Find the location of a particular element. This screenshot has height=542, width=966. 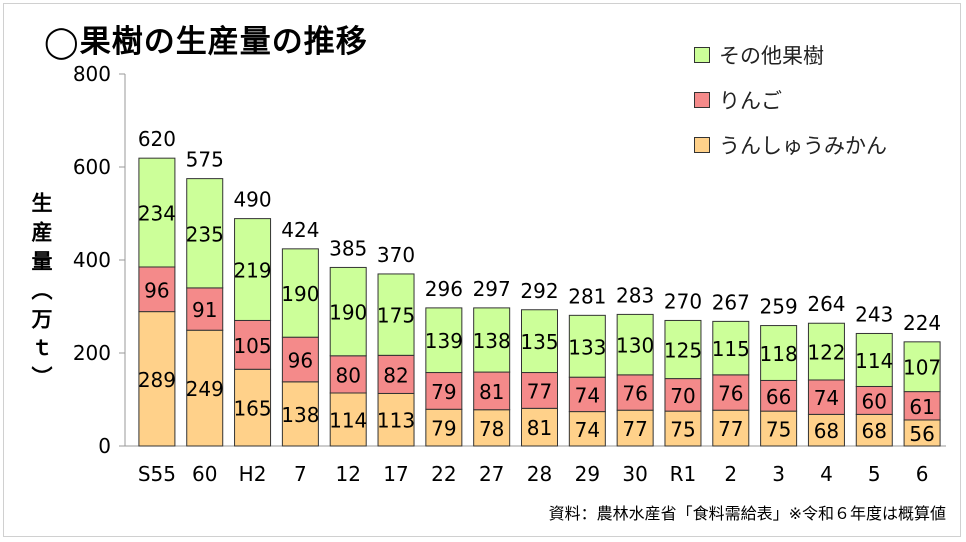

segment-value-label: 165 is located at coordinates (252, 409).